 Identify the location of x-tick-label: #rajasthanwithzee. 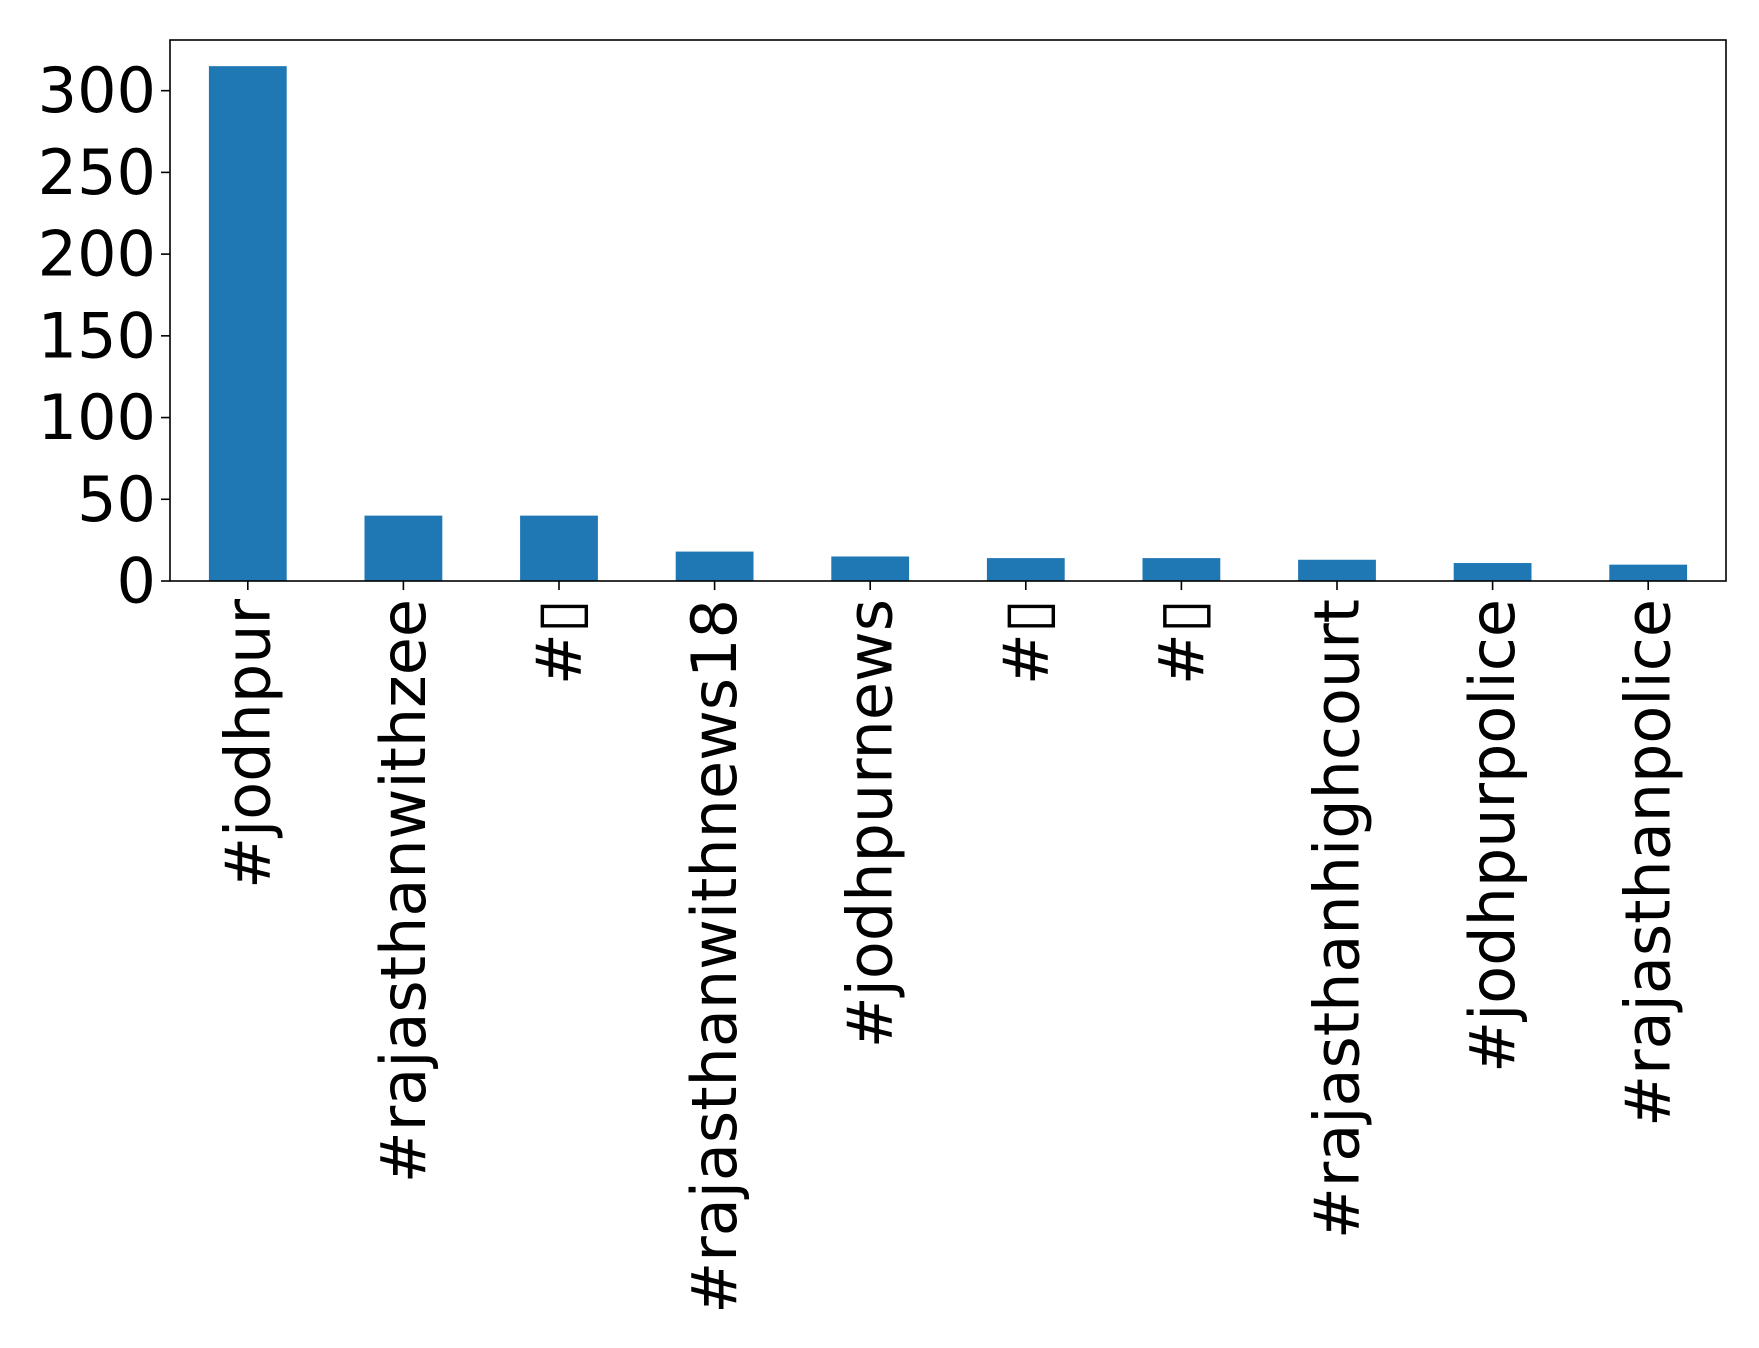
(403, 891).